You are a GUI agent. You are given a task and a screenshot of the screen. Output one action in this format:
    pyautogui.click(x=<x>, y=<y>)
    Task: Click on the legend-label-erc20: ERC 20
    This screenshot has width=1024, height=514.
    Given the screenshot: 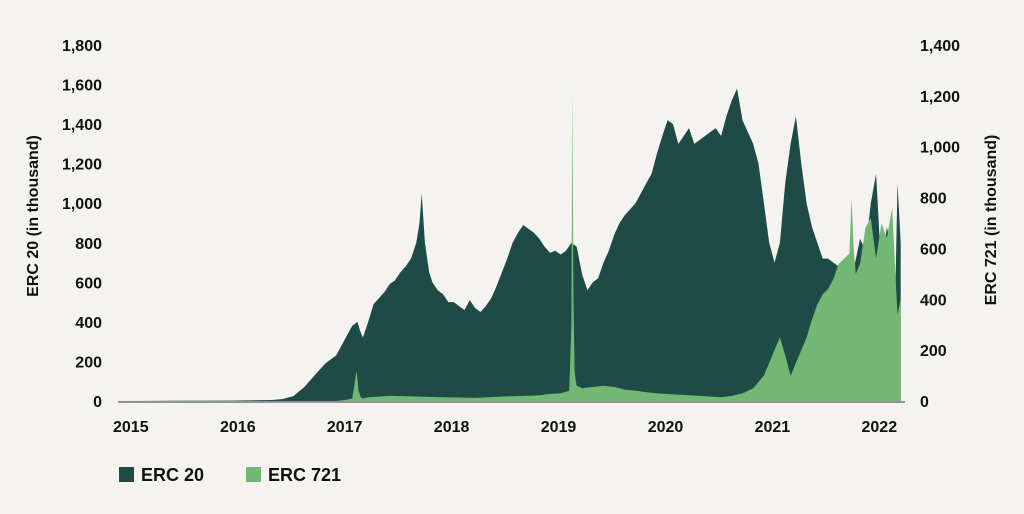 What is the action you would take?
    pyautogui.click(x=172, y=475)
    